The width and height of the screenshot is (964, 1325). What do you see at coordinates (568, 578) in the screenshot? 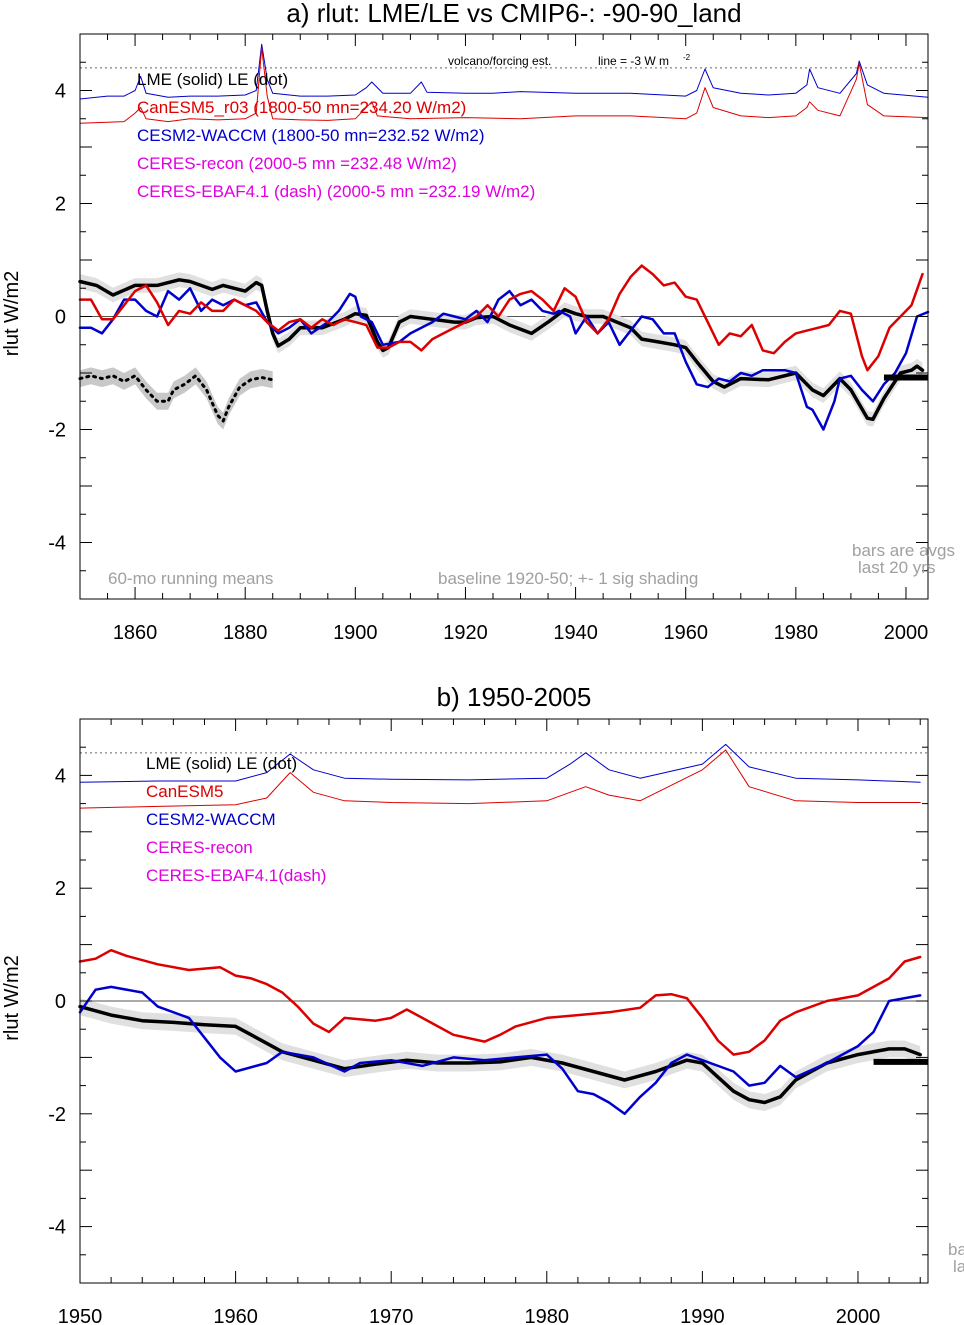
I see `annotation-baseline: baseline 1920-50; +- 1 sig shading` at bounding box center [568, 578].